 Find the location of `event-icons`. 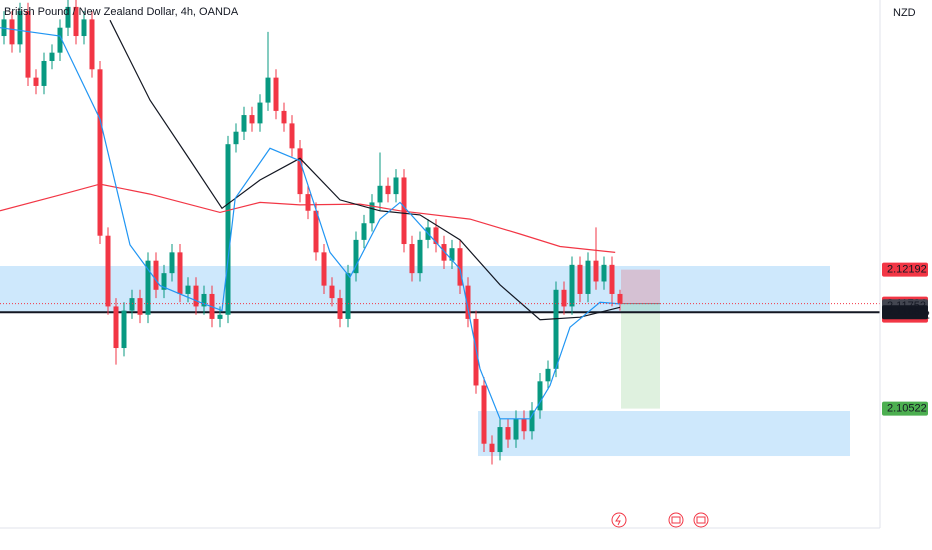

event-icons is located at coordinates (660, 520).